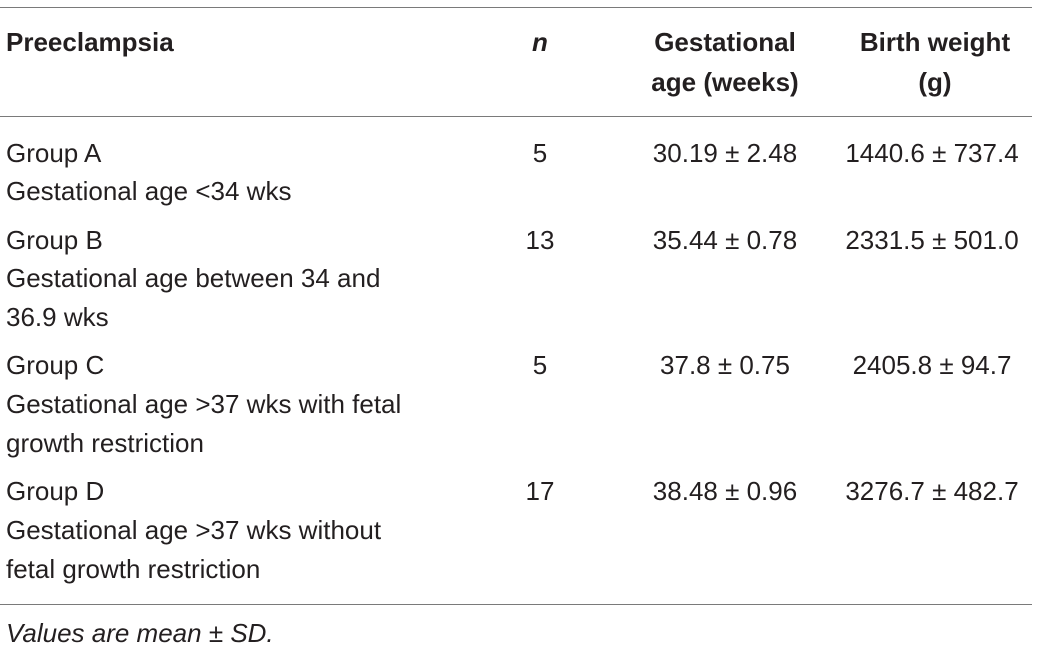 This screenshot has height=652, width=1039. Describe the element at coordinates (725, 42) in the screenshot. I see `header-gestational-age-line1: Gestational` at that location.